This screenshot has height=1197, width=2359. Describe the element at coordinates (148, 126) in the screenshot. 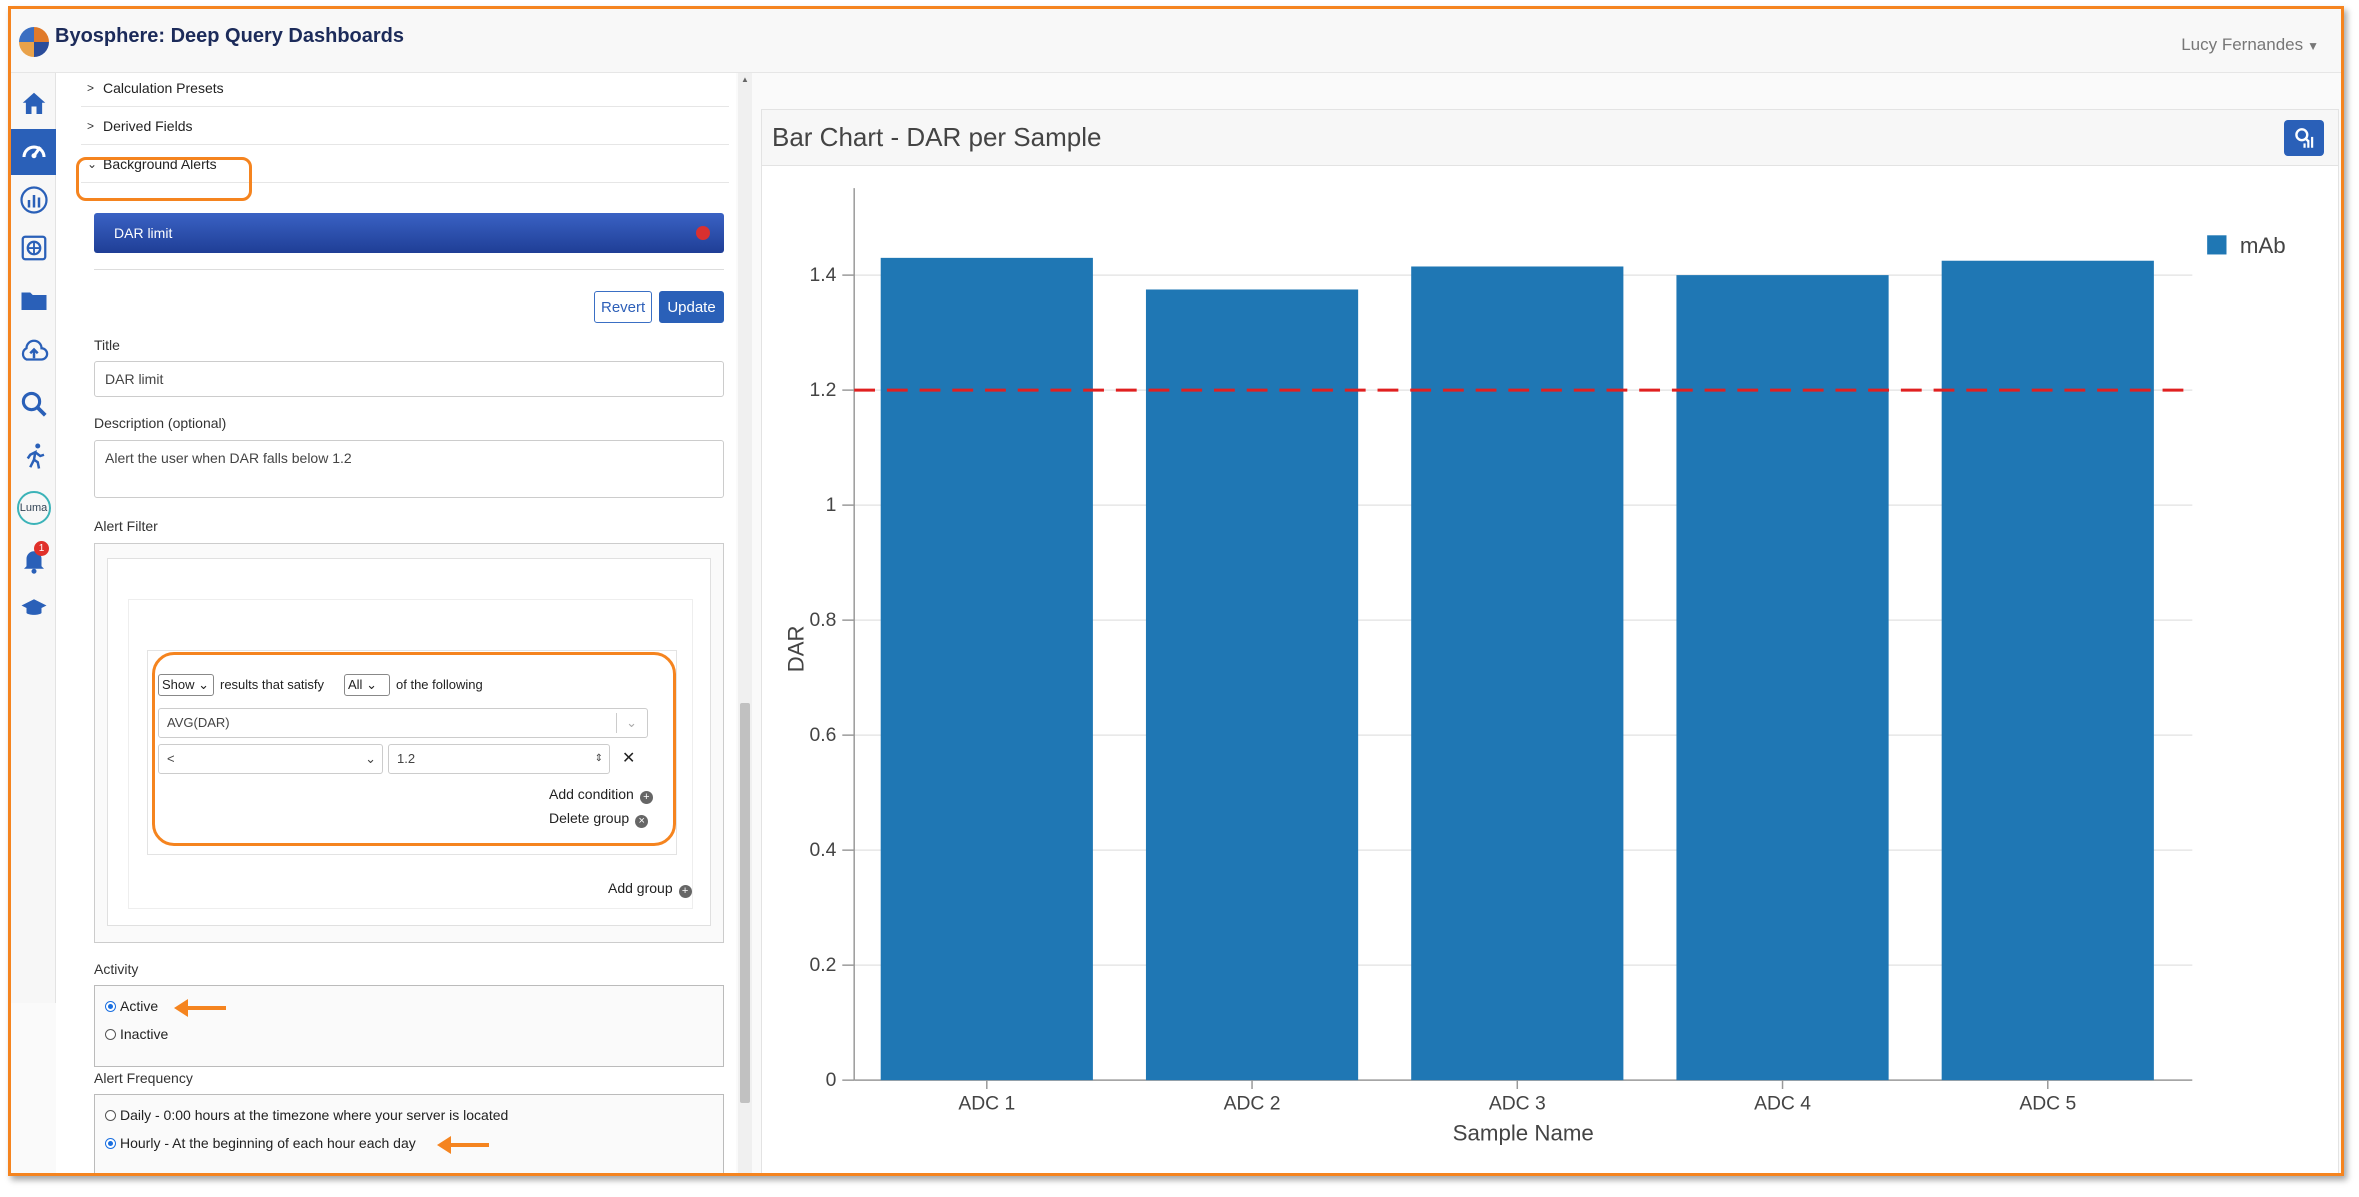

I see `accordion-label: Derived Fields` at that location.